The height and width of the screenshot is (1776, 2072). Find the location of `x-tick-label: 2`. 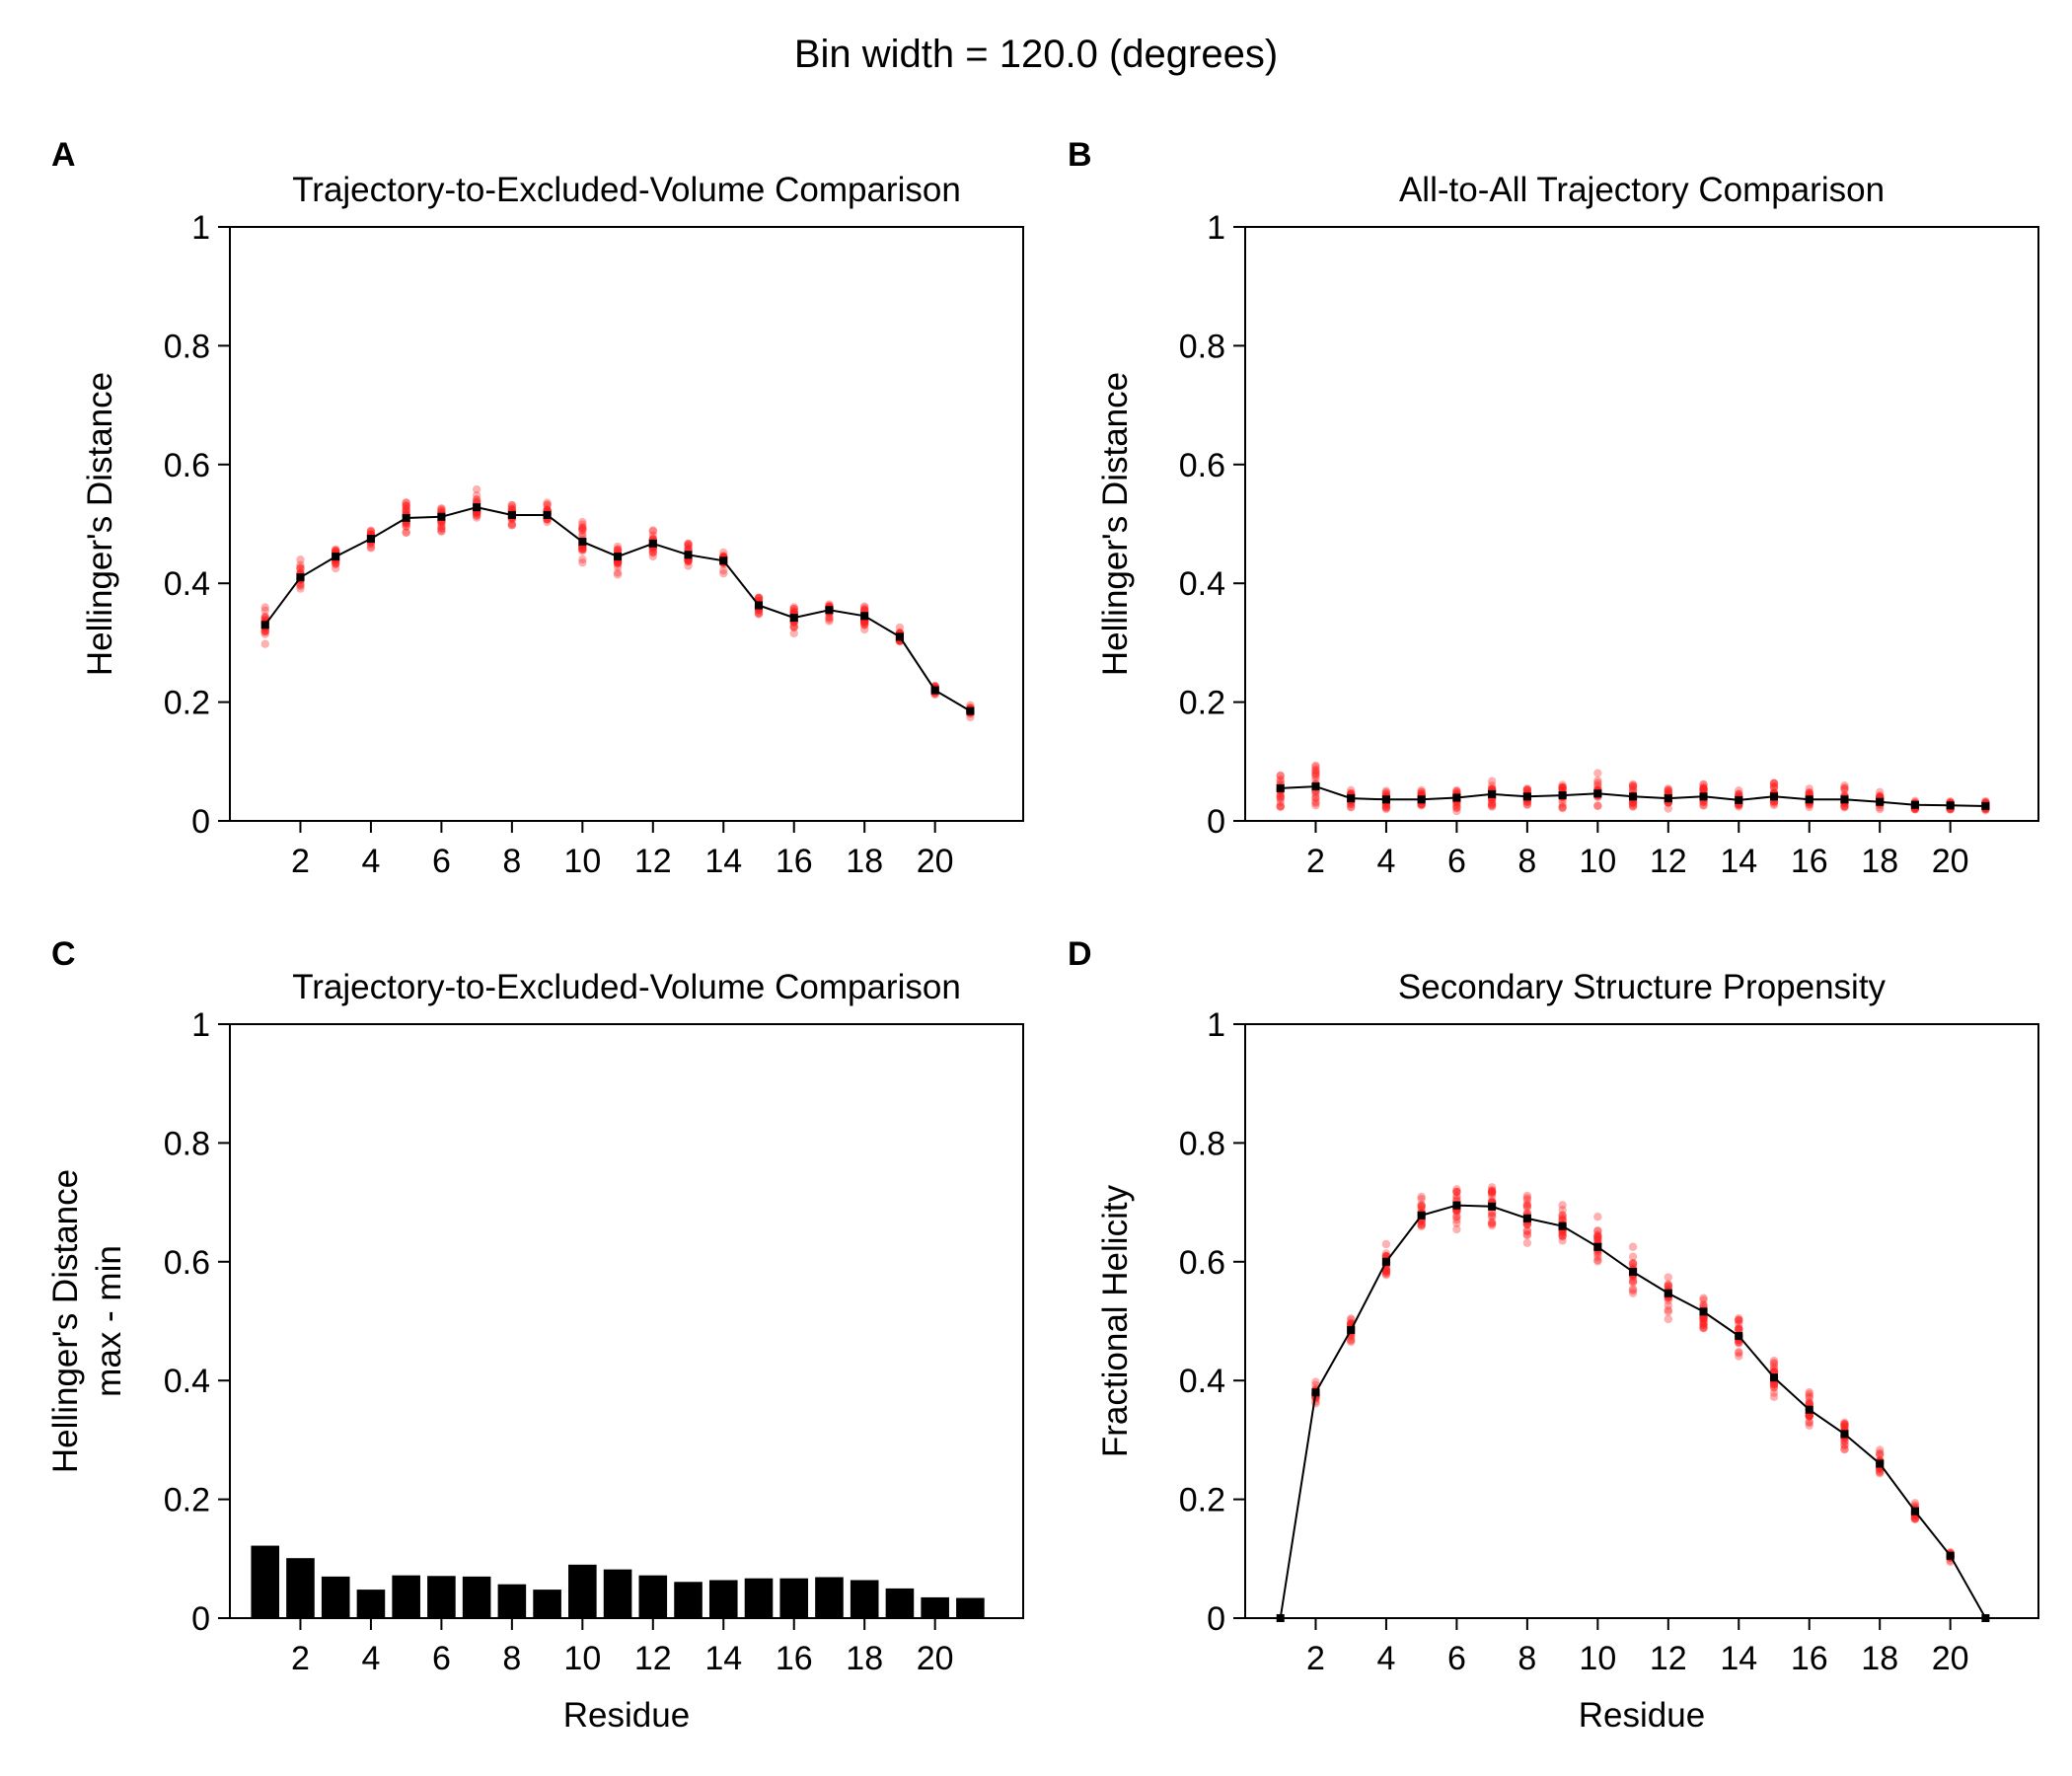

x-tick-label: 2 is located at coordinates (301, 862).